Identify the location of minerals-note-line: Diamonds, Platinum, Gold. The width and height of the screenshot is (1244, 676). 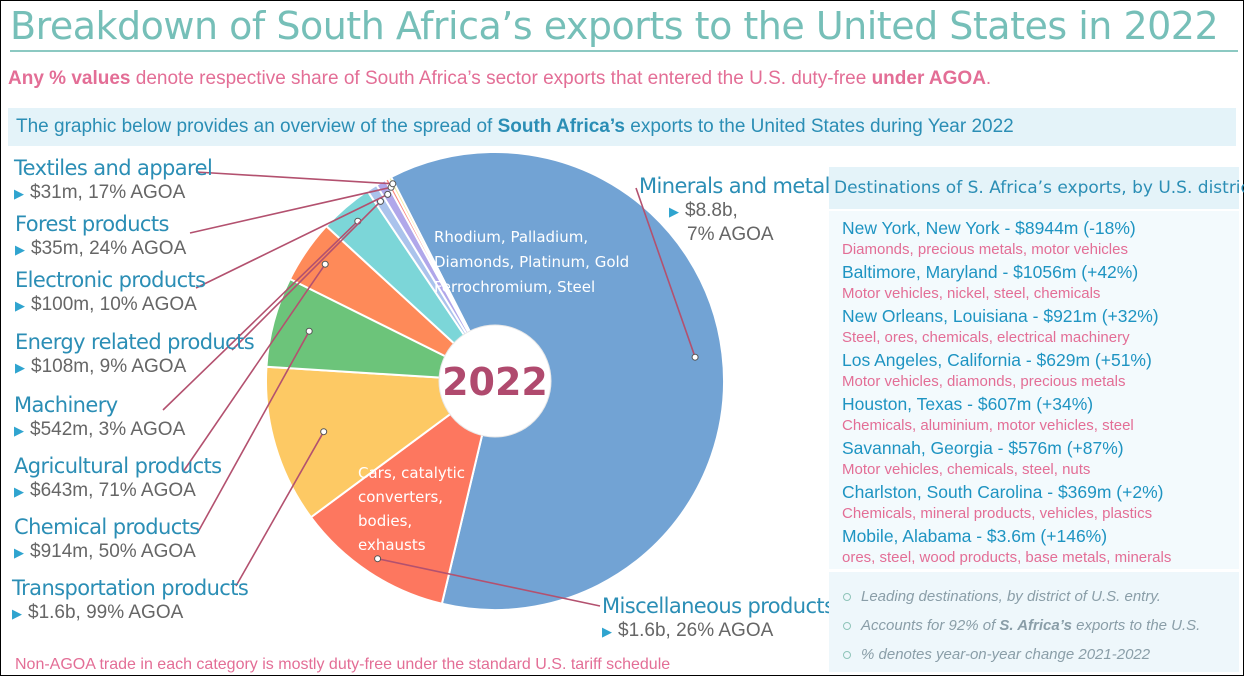
(531, 262).